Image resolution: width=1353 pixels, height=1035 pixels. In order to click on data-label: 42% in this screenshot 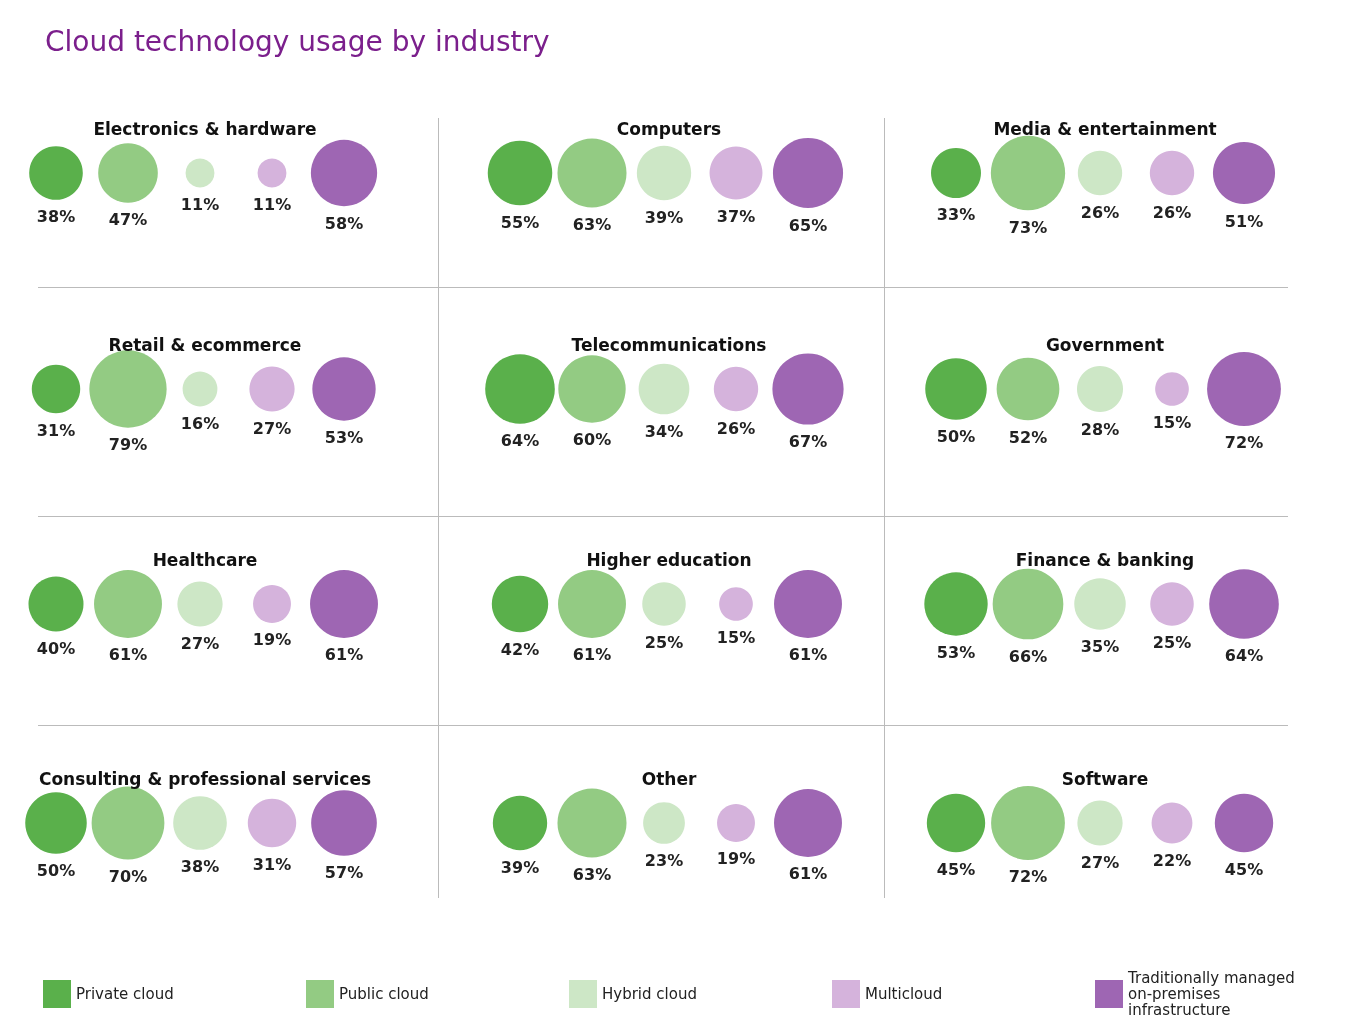, I will do `click(520, 649)`.